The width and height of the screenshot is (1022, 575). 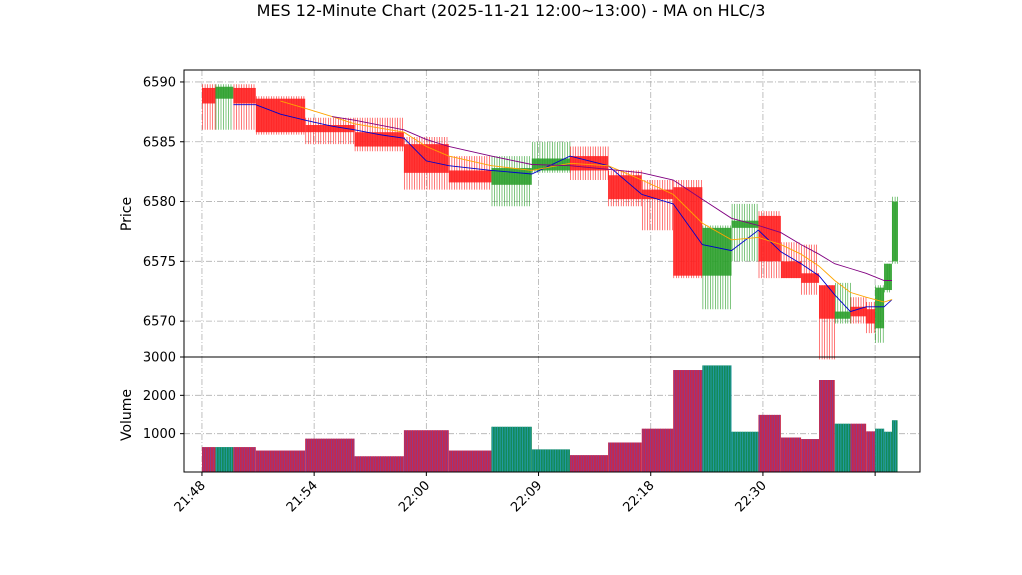 I want to click on volume-y-ticks: 1000 2000 3000, so click(x=163, y=396).